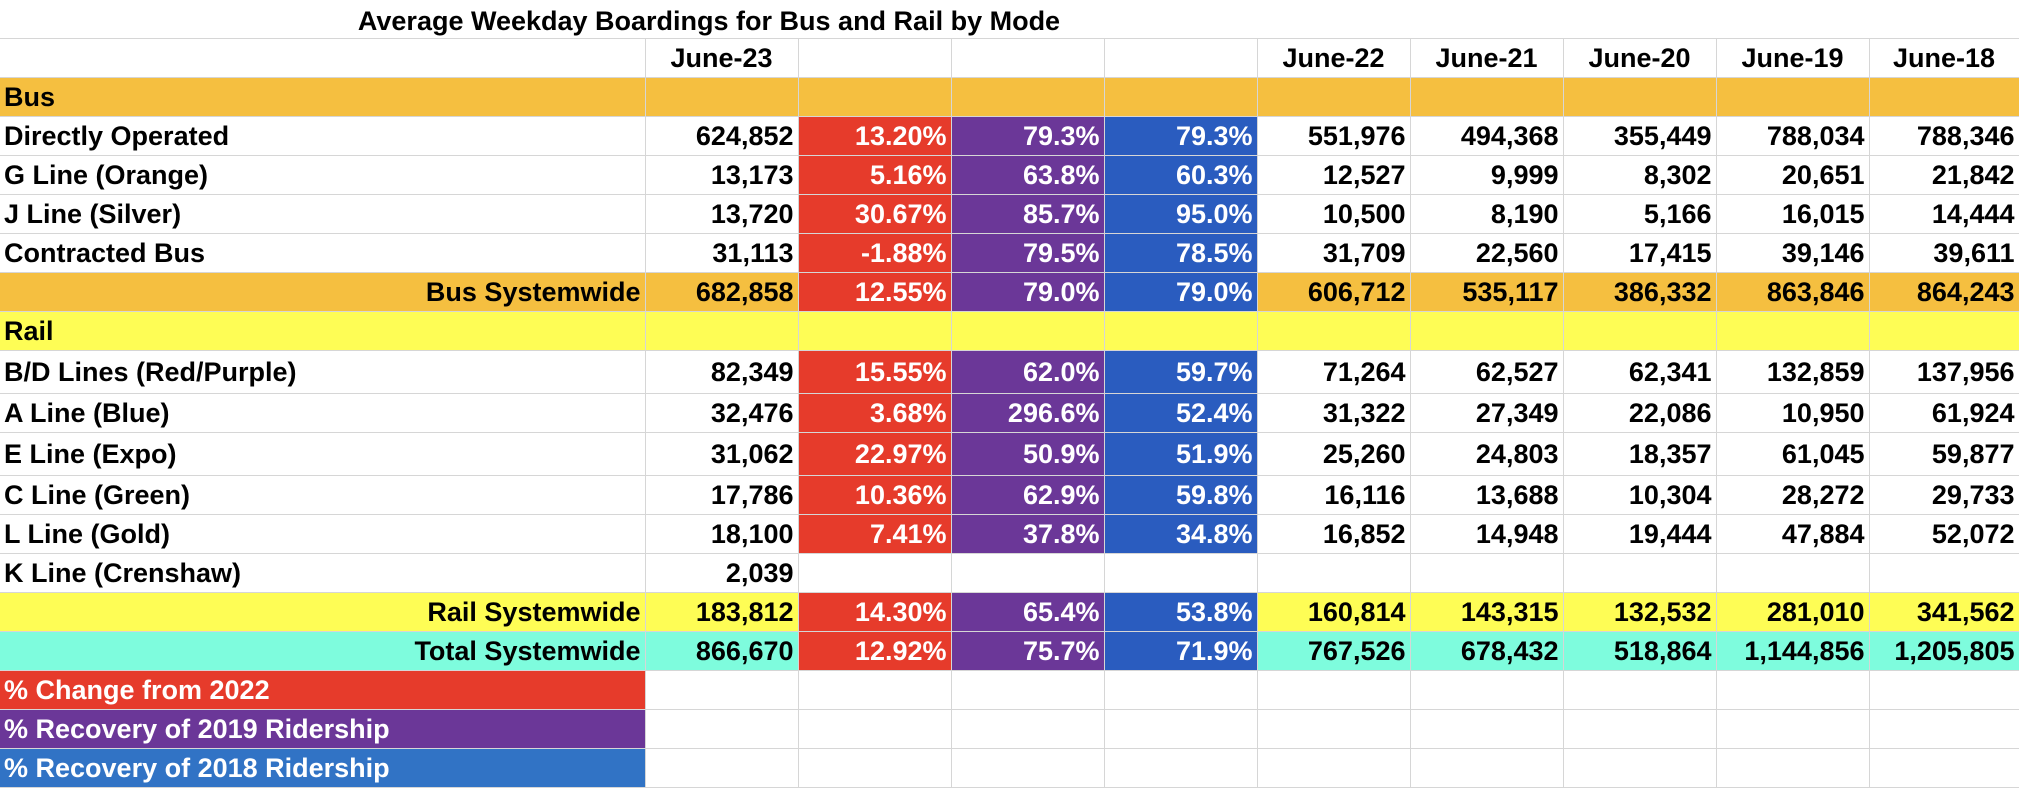 This screenshot has height=794, width=2019. Describe the element at coordinates (1640, 495) in the screenshot. I see `june-20-cell: 10,304` at that location.